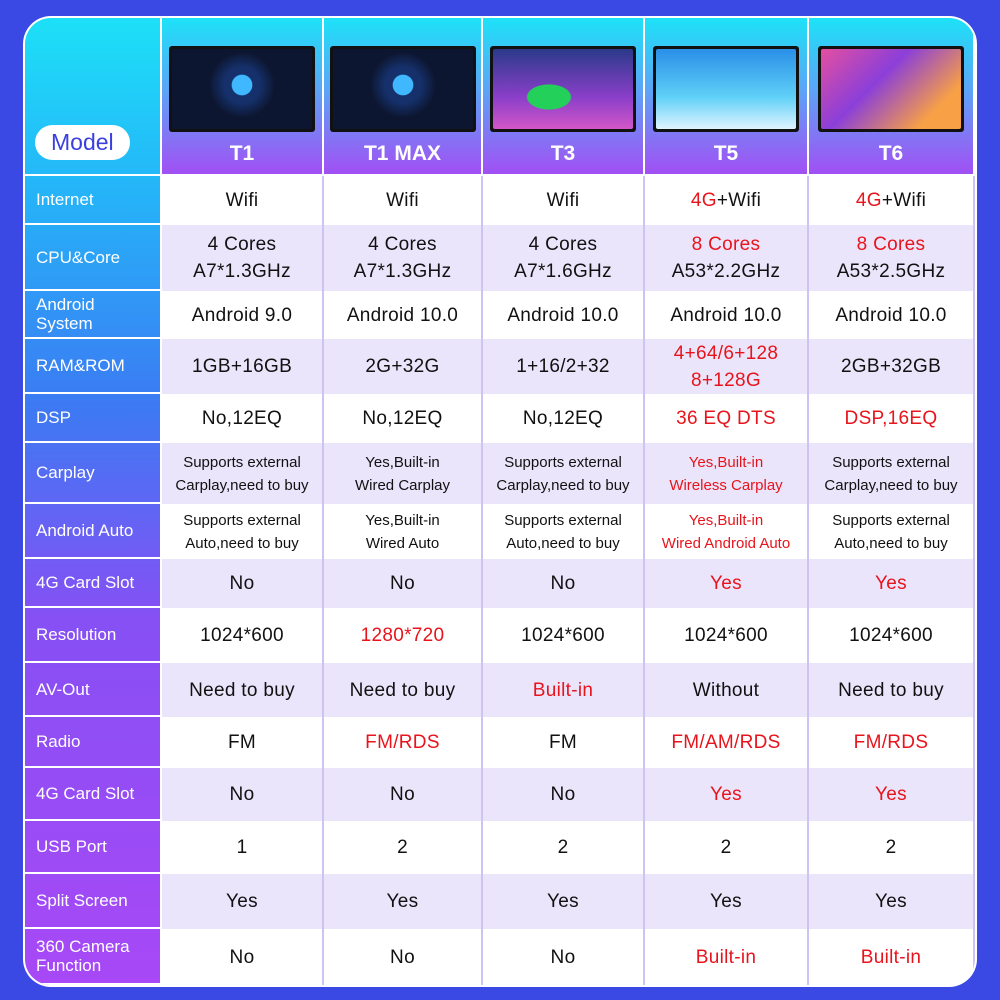  I want to click on cell-value: Yes,Built-in Wired Android Auto, so click(726, 531).